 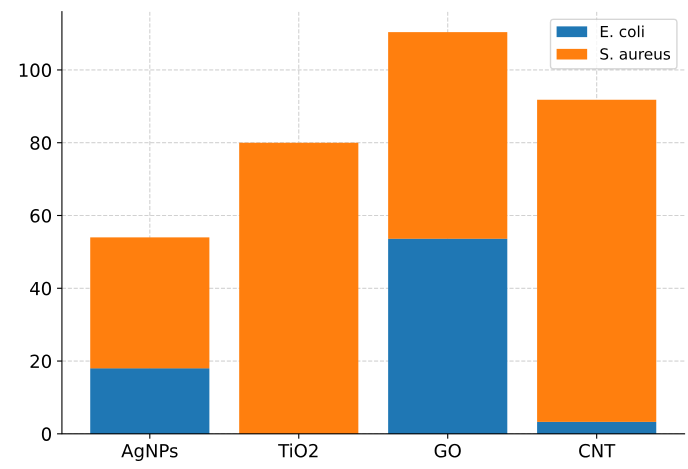 What do you see at coordinates (40, 143) in the screenshot?
I see `y-tick-label: 80` at bounding box center [40, 143].